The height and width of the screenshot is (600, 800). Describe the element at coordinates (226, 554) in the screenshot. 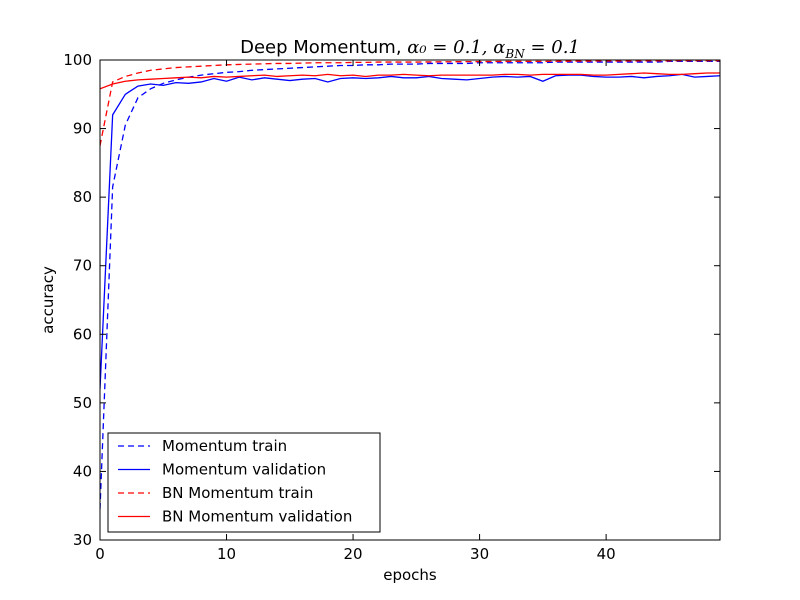

I see `x-tick-label: 10` at that location.